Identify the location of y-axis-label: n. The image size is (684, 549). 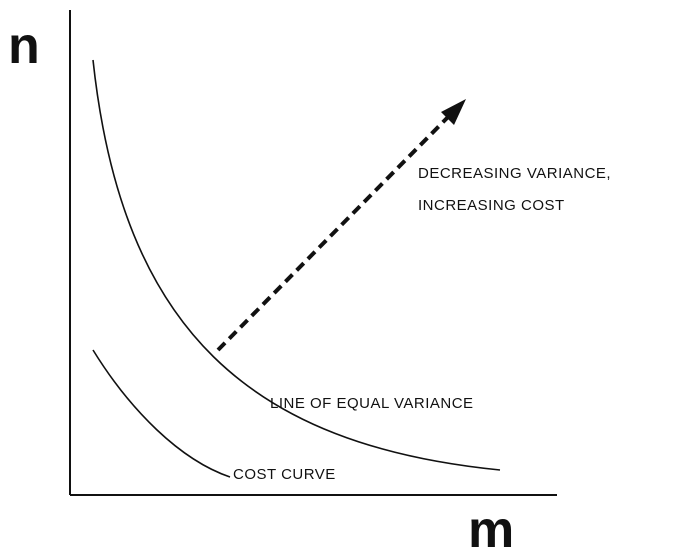
(24, 46).